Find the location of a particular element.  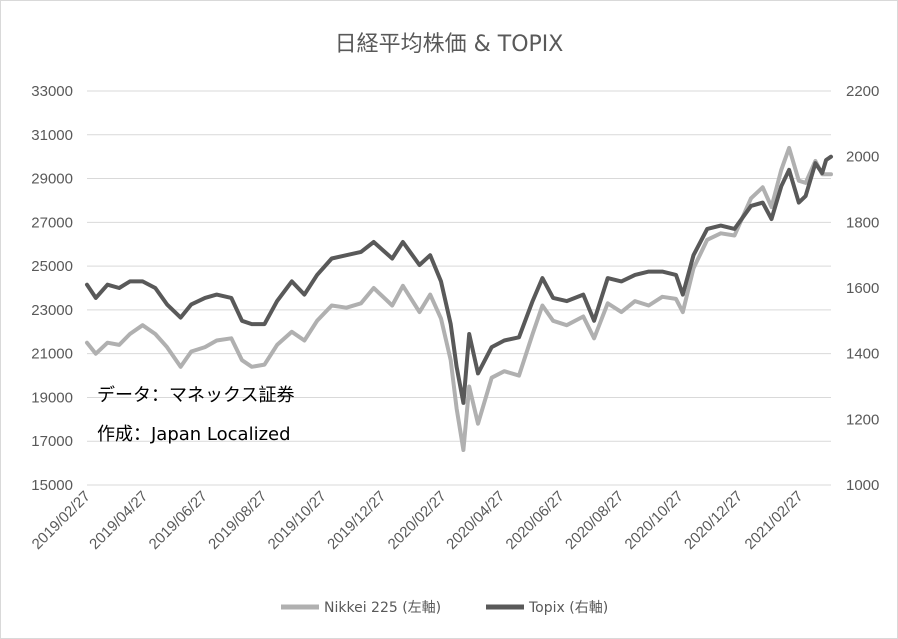

right-tick-label: 1400 is located at coordinates (862, 354).